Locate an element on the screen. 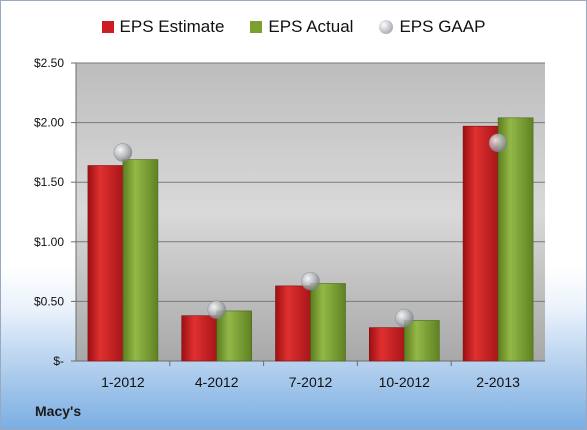 The image size is (587, 430). x-tick-label: 4-2012 is located at coordinates (217, 382).